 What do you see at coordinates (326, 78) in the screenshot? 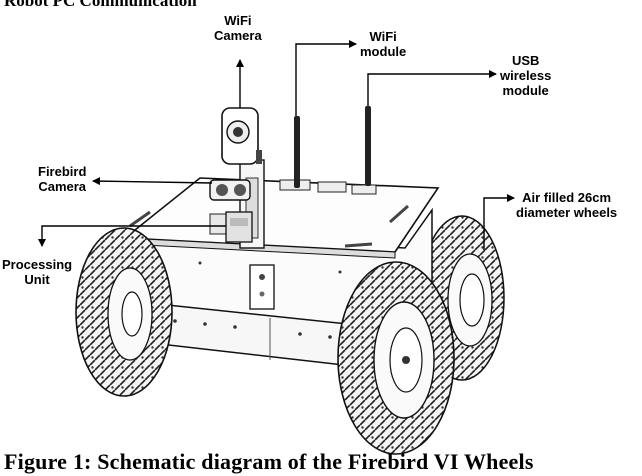
I see `wifi-module-arrow` at bounding box center [326, 78].